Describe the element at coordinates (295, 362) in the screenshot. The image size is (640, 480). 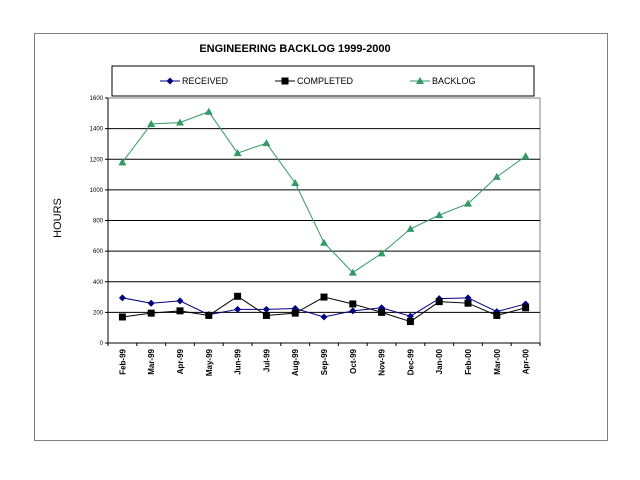
I see `x-tick-label: Aug-99` at that location.